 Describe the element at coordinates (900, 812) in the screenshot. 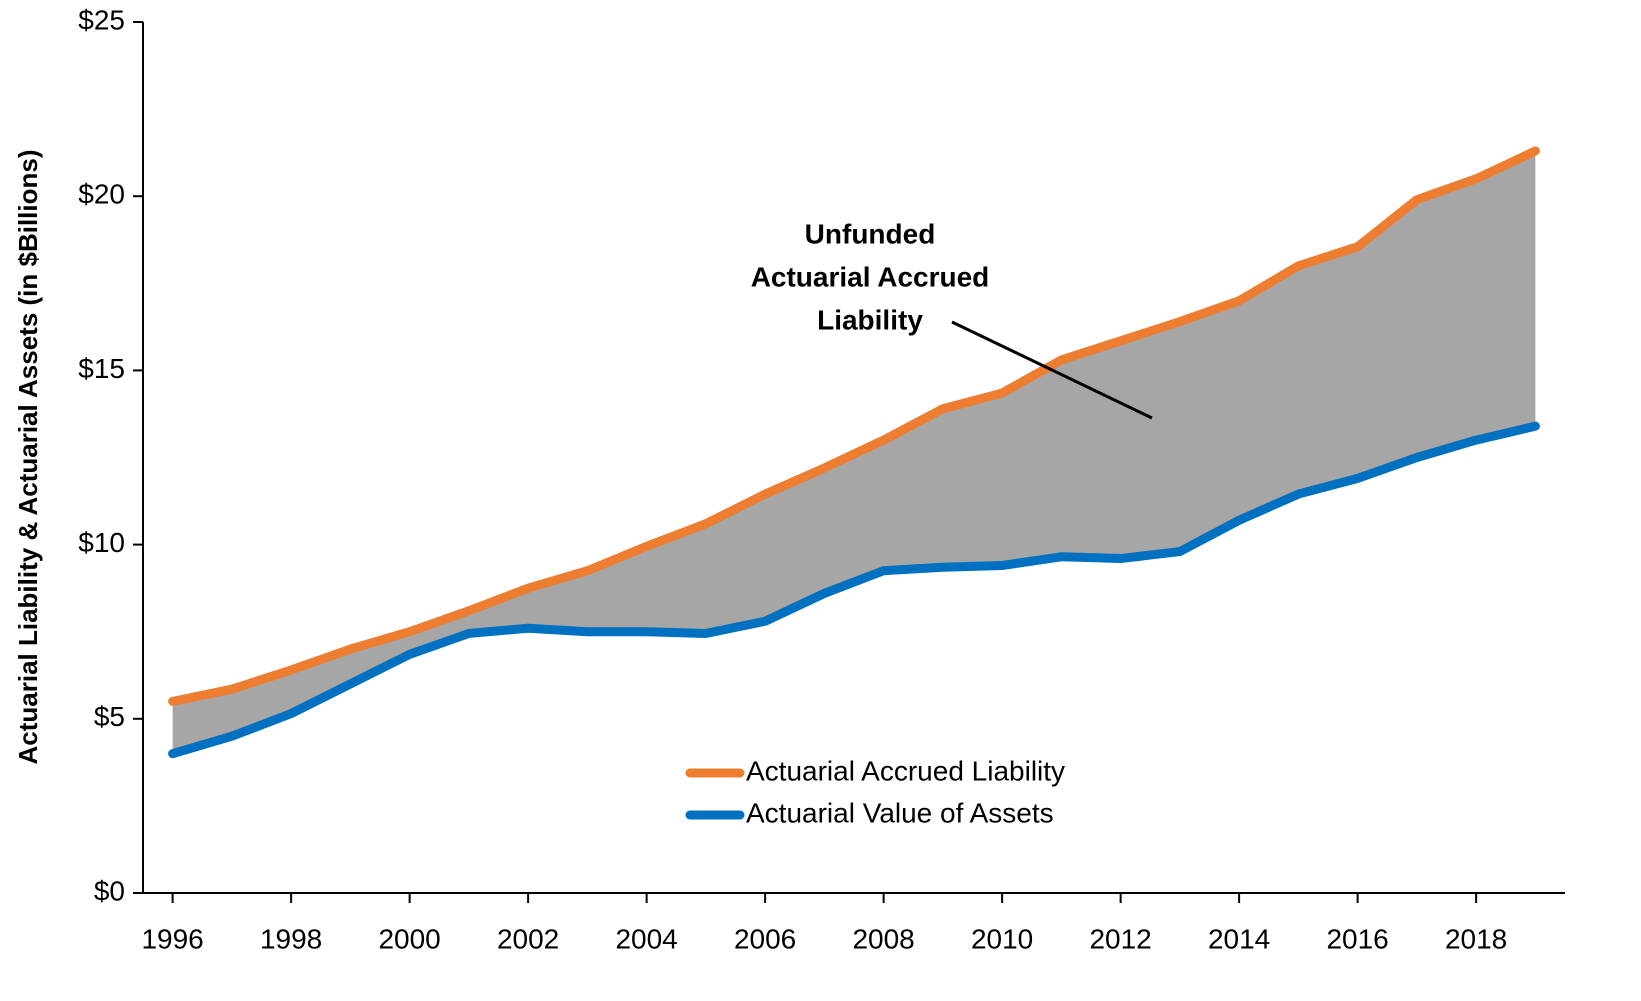

I see `legend-label: Actuarial Value of Assets` at that location.